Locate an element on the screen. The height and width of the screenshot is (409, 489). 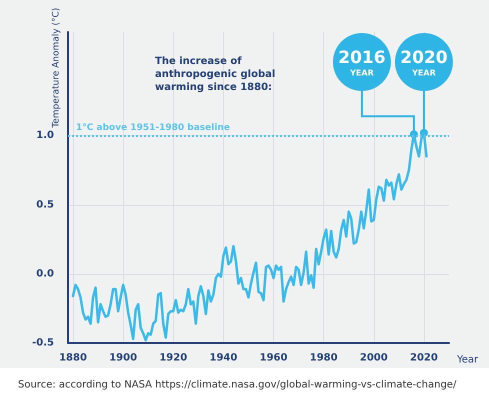
x-tick-label: 1920 is located at coordinates (173, 358).